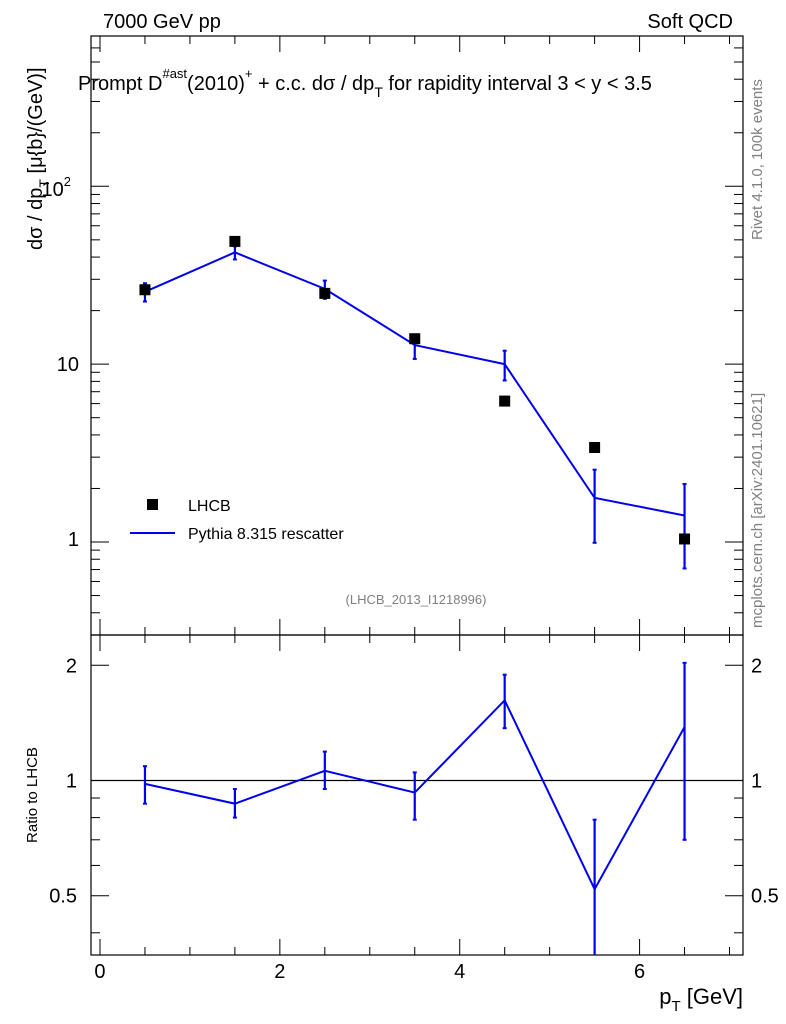  I want to click on xlabel-sub: T, so click(675, 1006).